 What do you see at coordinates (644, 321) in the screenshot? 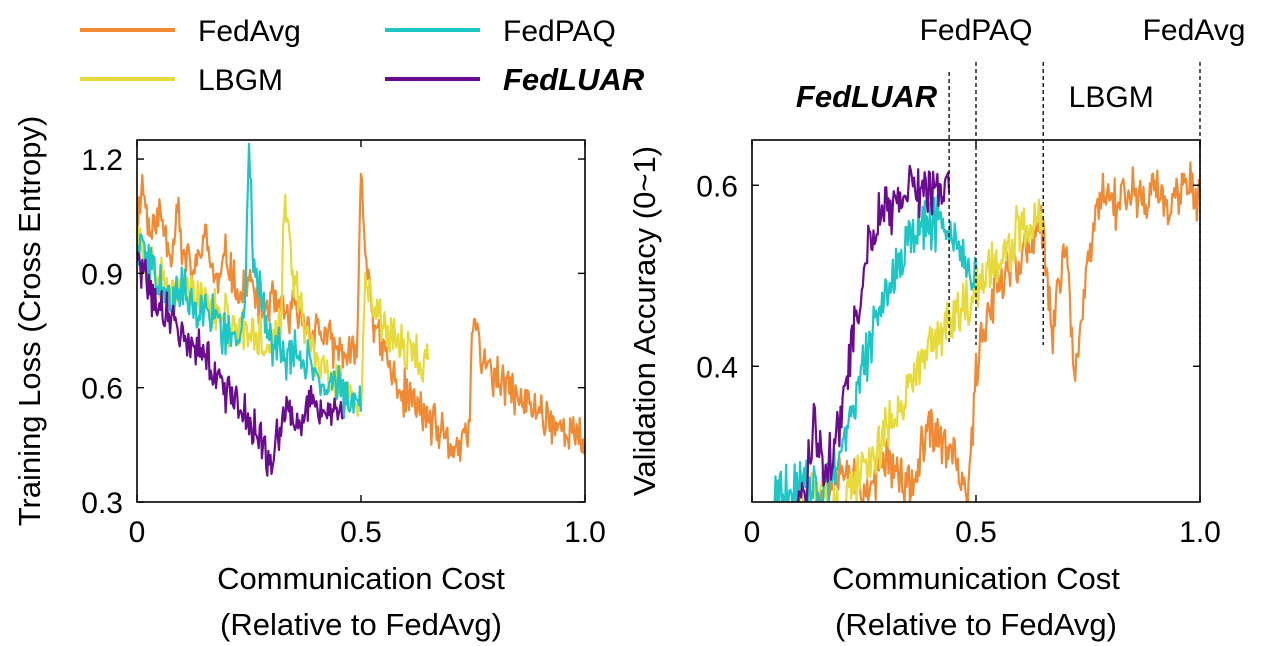
I see `y-axis-label: Validation Accuracy (0~1)` at bounding box center [644, 321].